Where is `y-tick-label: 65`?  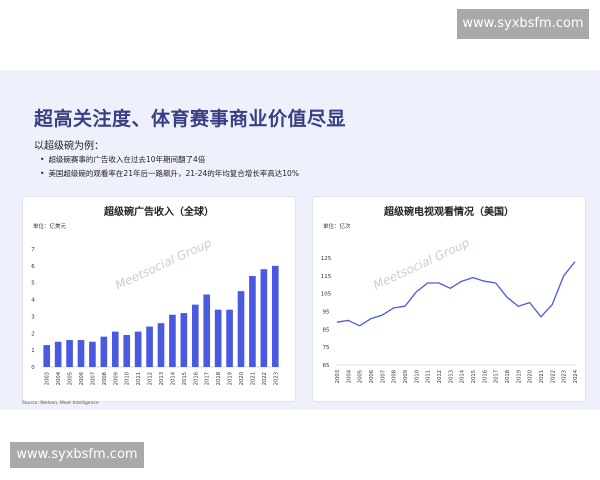 y-tick-label: 65 is located at coordinates (326, 366).